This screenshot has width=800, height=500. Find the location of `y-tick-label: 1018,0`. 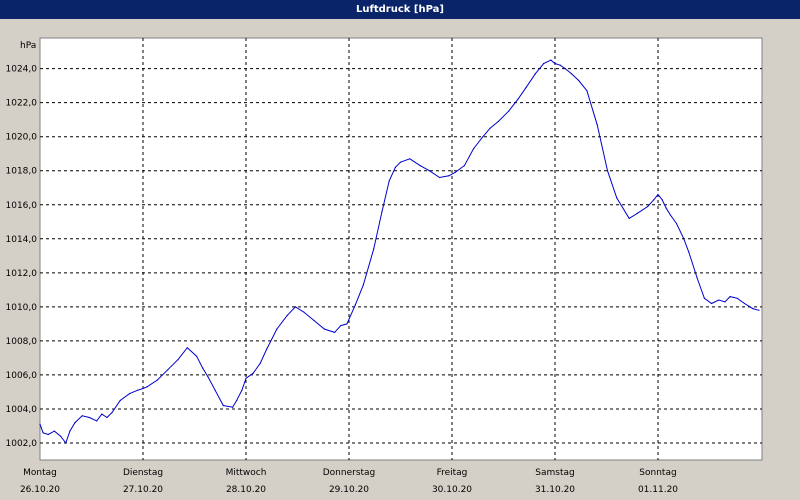

y-tick-label: 1018,0 is located at coordinates (22, 172).